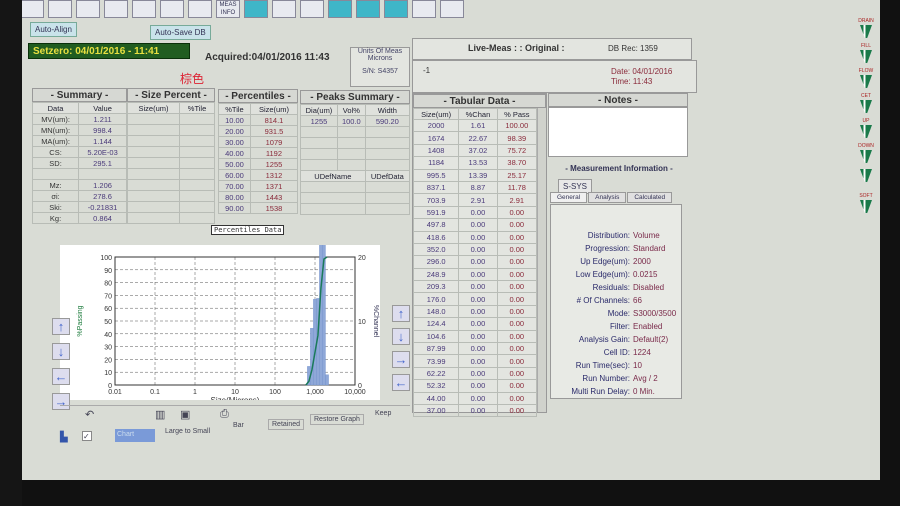 The width and height of the screenshot is (900, 506). Describe the element at coordinates (87, 436) in the screenshot. I see `checkbox: ✓` at that location.